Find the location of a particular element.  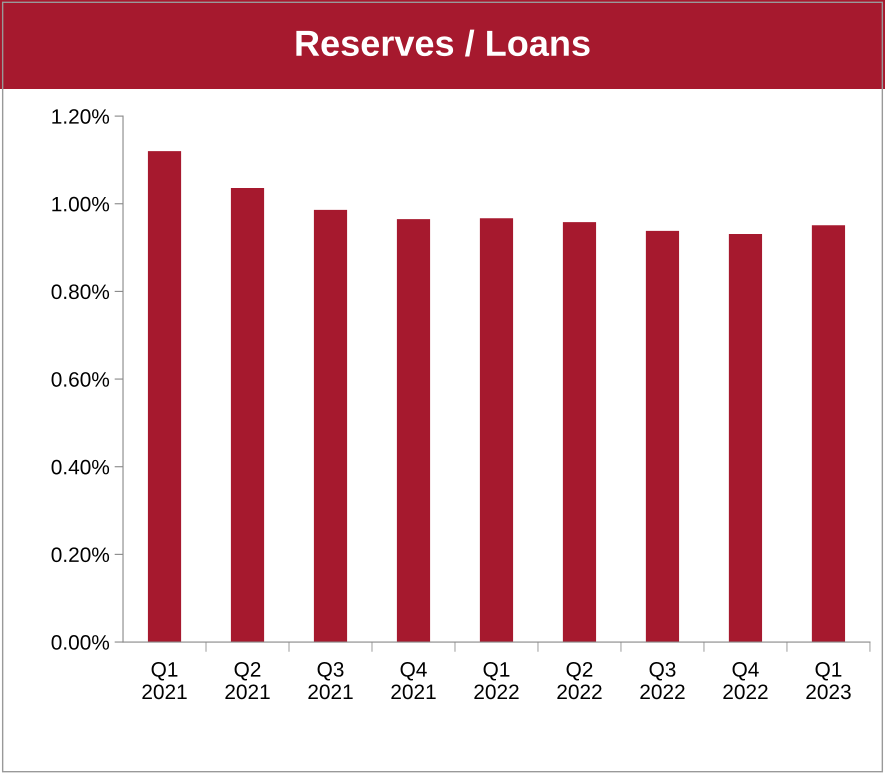

y-tick-label: 0.60% is located at coordinates (81, 379).